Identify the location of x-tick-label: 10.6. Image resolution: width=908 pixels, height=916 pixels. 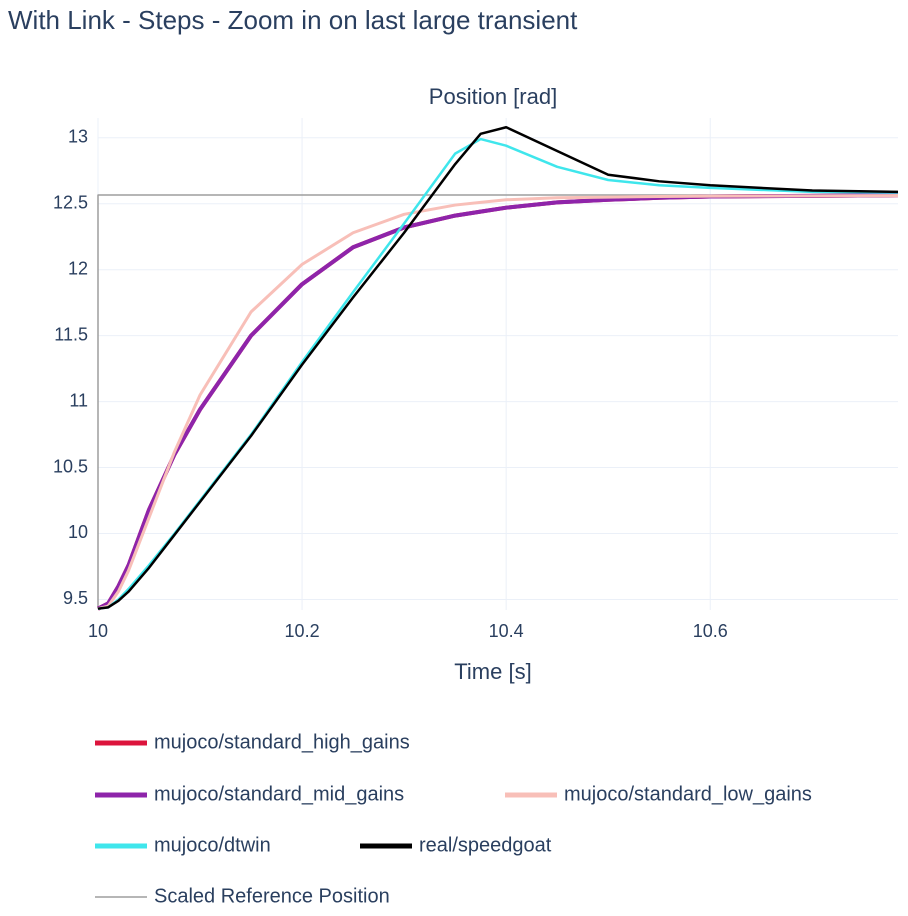
(710, 631).